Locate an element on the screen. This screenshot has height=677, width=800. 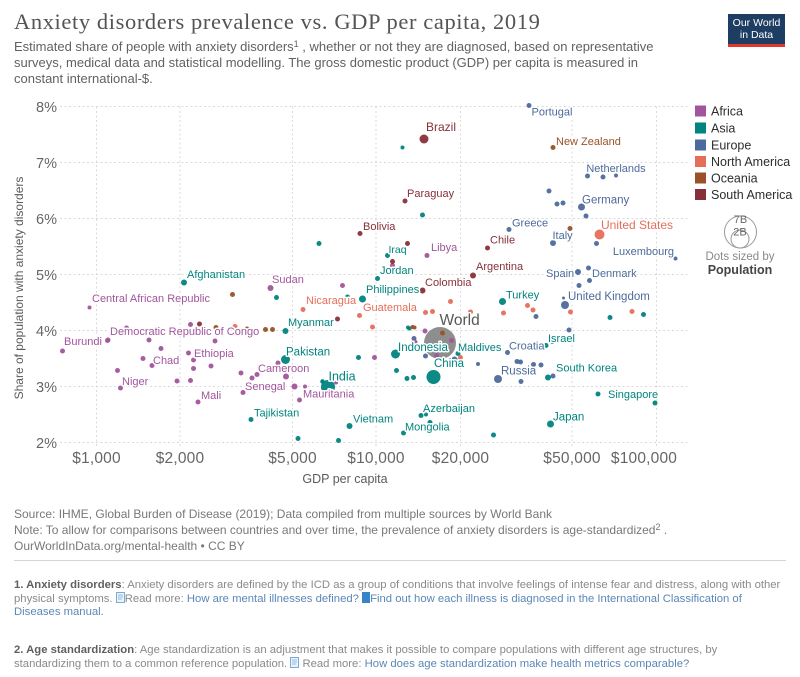
svg-text: Germany is located at coordinates (606, 201).